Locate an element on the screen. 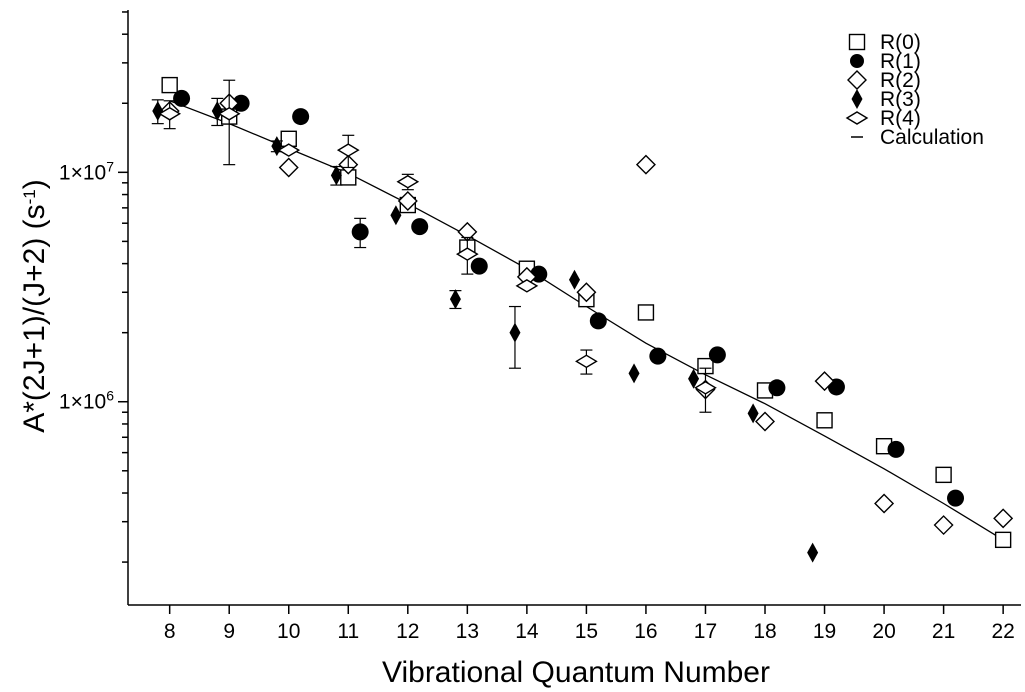  x-tick-label: 14 is located at coordinates (527, 631).